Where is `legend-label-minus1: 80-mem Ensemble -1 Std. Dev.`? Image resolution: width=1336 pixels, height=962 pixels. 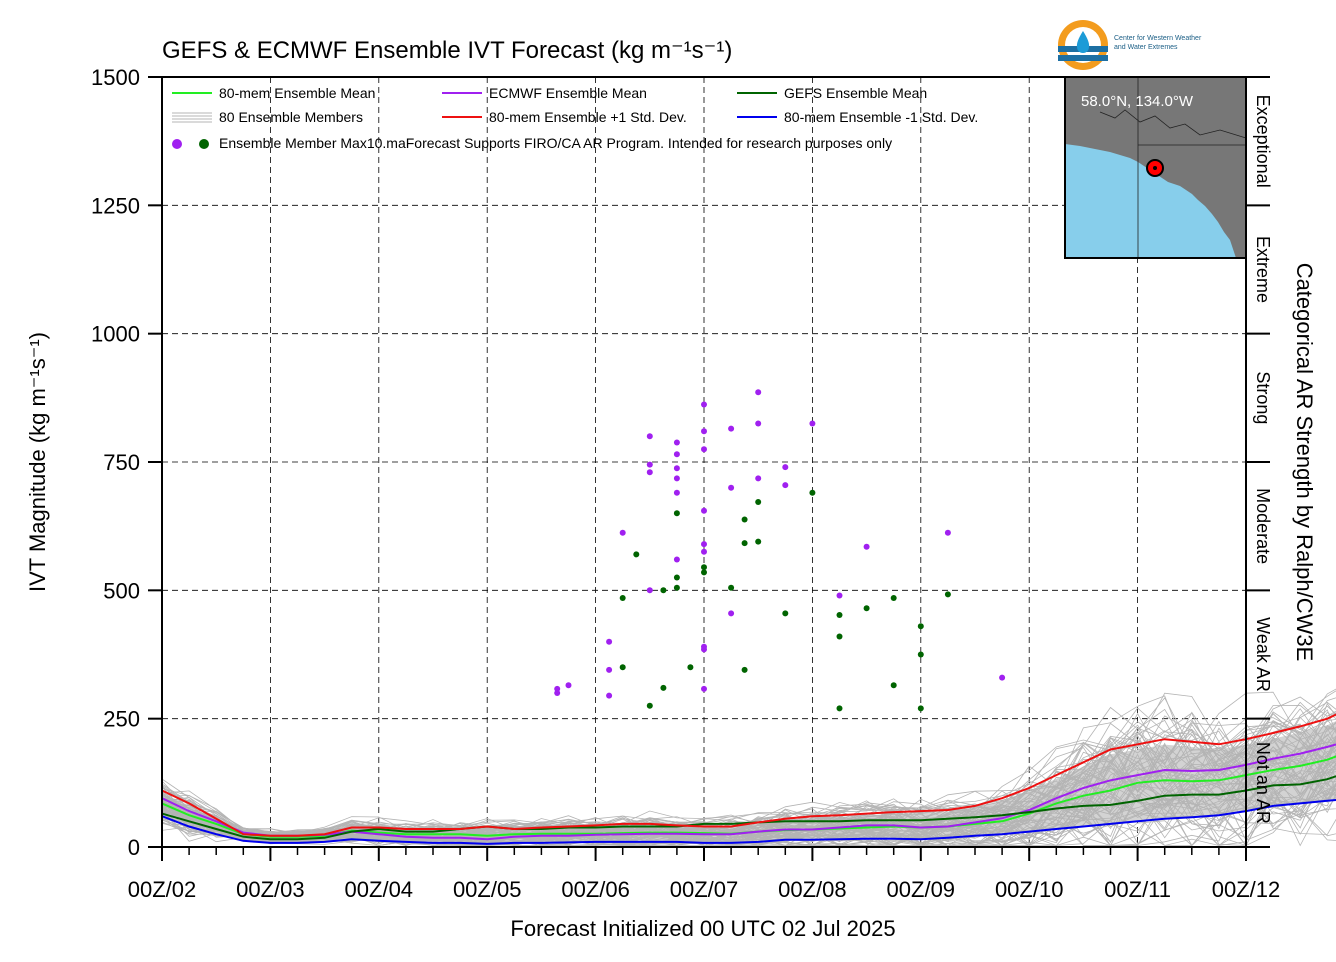
legend-label-minus1: 80-mem Ensemble -1 Std. Dev. is located at coordinates (881, 117).